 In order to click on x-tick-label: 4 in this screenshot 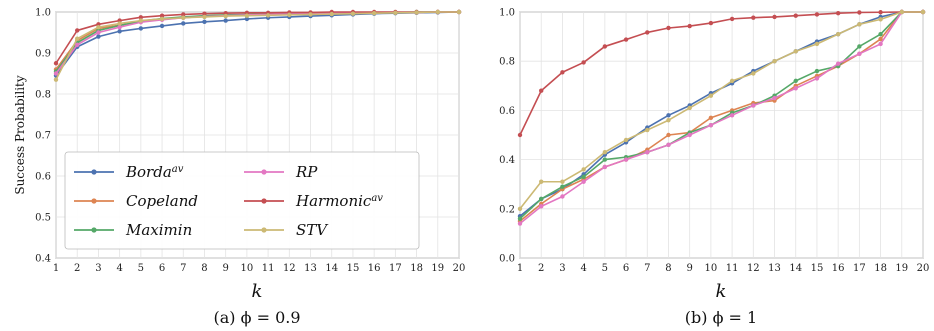, I will do `click(583, 268)`.